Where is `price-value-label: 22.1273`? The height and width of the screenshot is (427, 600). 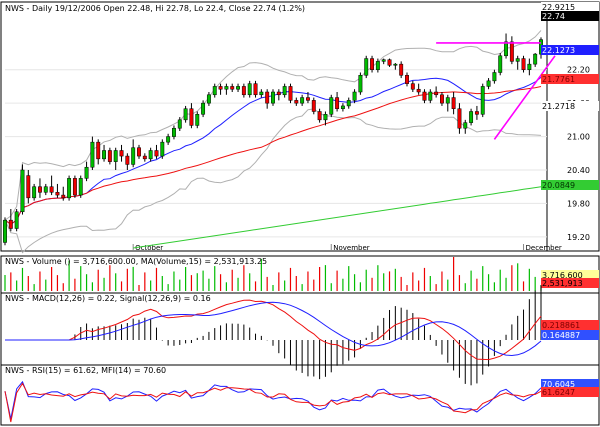 price-value-label: 22.1273 is located at coordinates (558, 50).